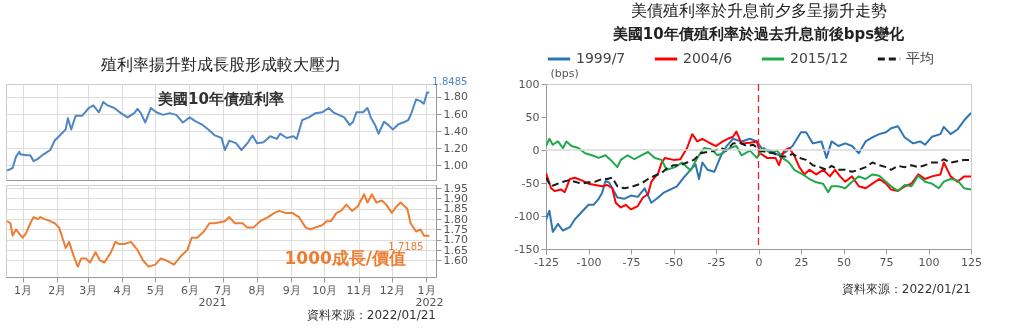 The image size is (1024, 335). I want to click on x-tick-label: 0, so click(759, 262).